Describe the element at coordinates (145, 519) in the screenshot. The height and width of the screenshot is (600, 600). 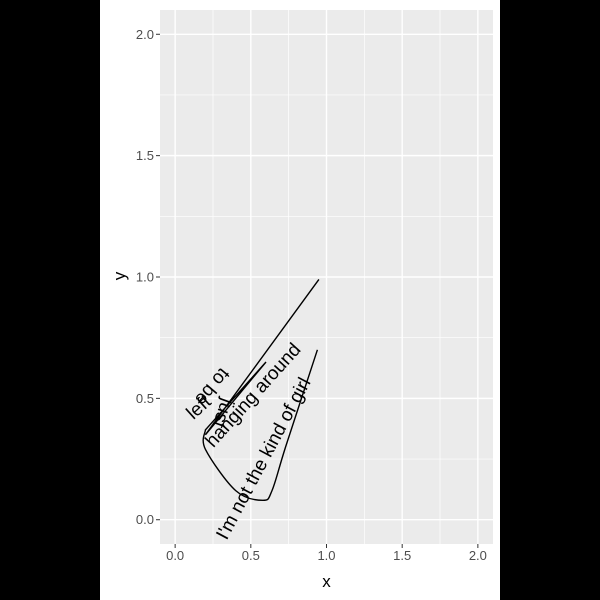
I see `y-tick-label: 0.0` at that location.